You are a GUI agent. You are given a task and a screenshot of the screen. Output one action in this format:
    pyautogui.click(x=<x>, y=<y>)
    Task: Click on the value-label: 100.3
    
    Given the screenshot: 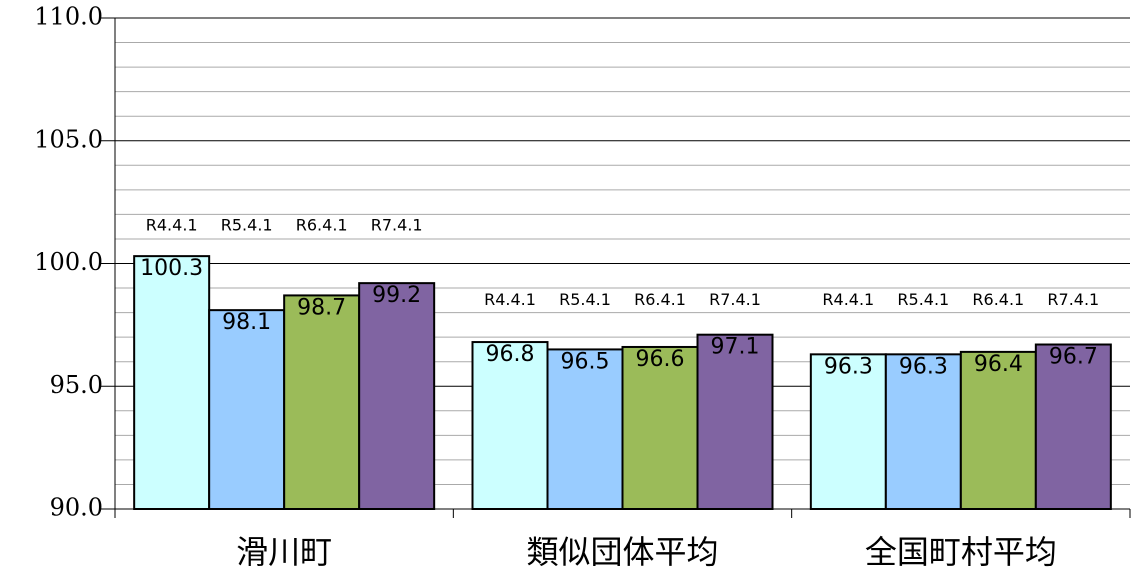 What is the action you would take?
    pyautogui.click(x=171, y=268)
    